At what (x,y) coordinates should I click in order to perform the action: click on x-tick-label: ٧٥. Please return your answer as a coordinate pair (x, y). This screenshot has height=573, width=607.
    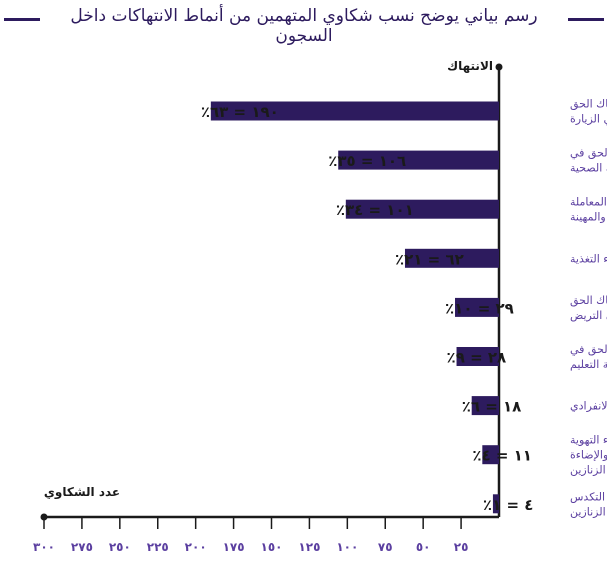
    Looking at the image, I should click on (385, 547).